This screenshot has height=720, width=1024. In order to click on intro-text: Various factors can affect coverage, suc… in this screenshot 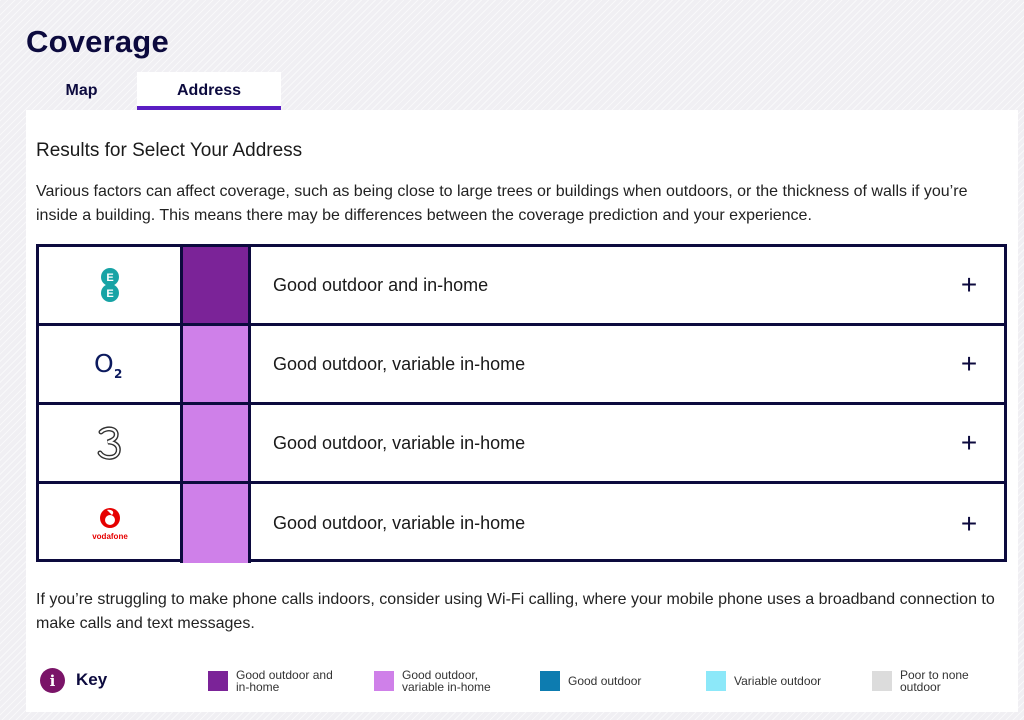, I will do `click(502, 203)`.